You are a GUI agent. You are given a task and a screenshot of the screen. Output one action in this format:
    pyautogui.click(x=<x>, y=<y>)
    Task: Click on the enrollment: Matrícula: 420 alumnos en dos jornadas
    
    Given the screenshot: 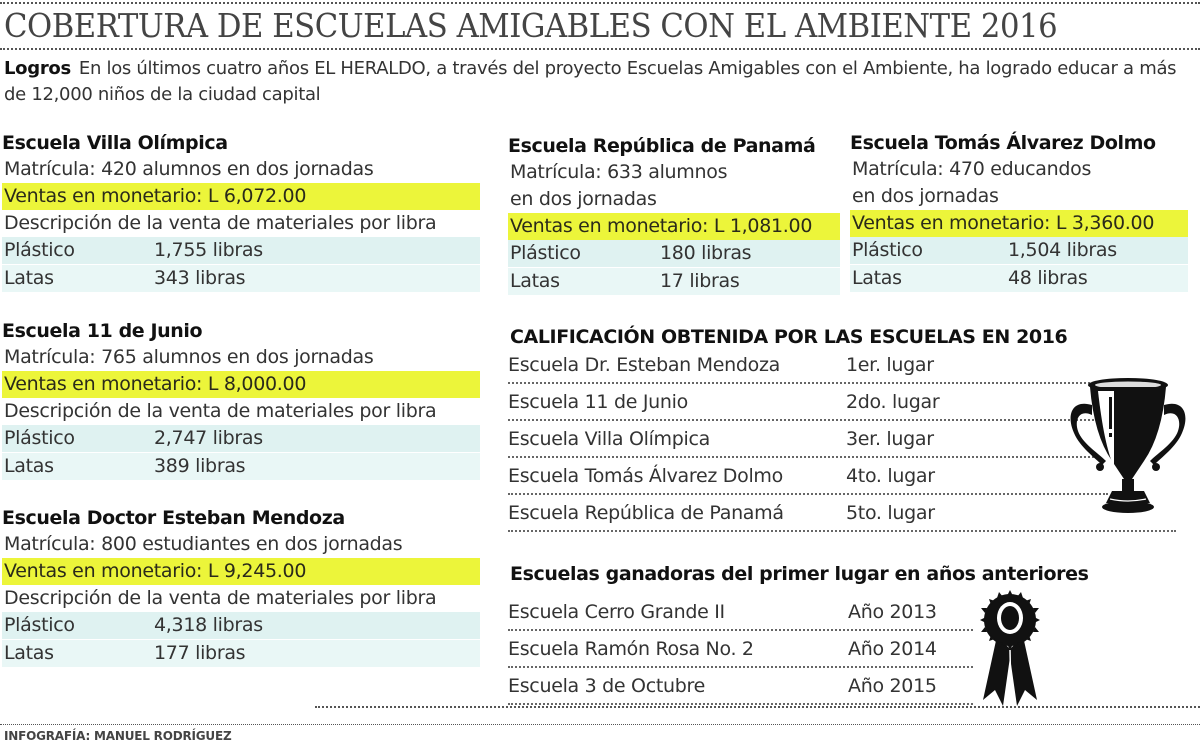 What is the action you would take?
    pyautogui.click(x=189, y=169)
    